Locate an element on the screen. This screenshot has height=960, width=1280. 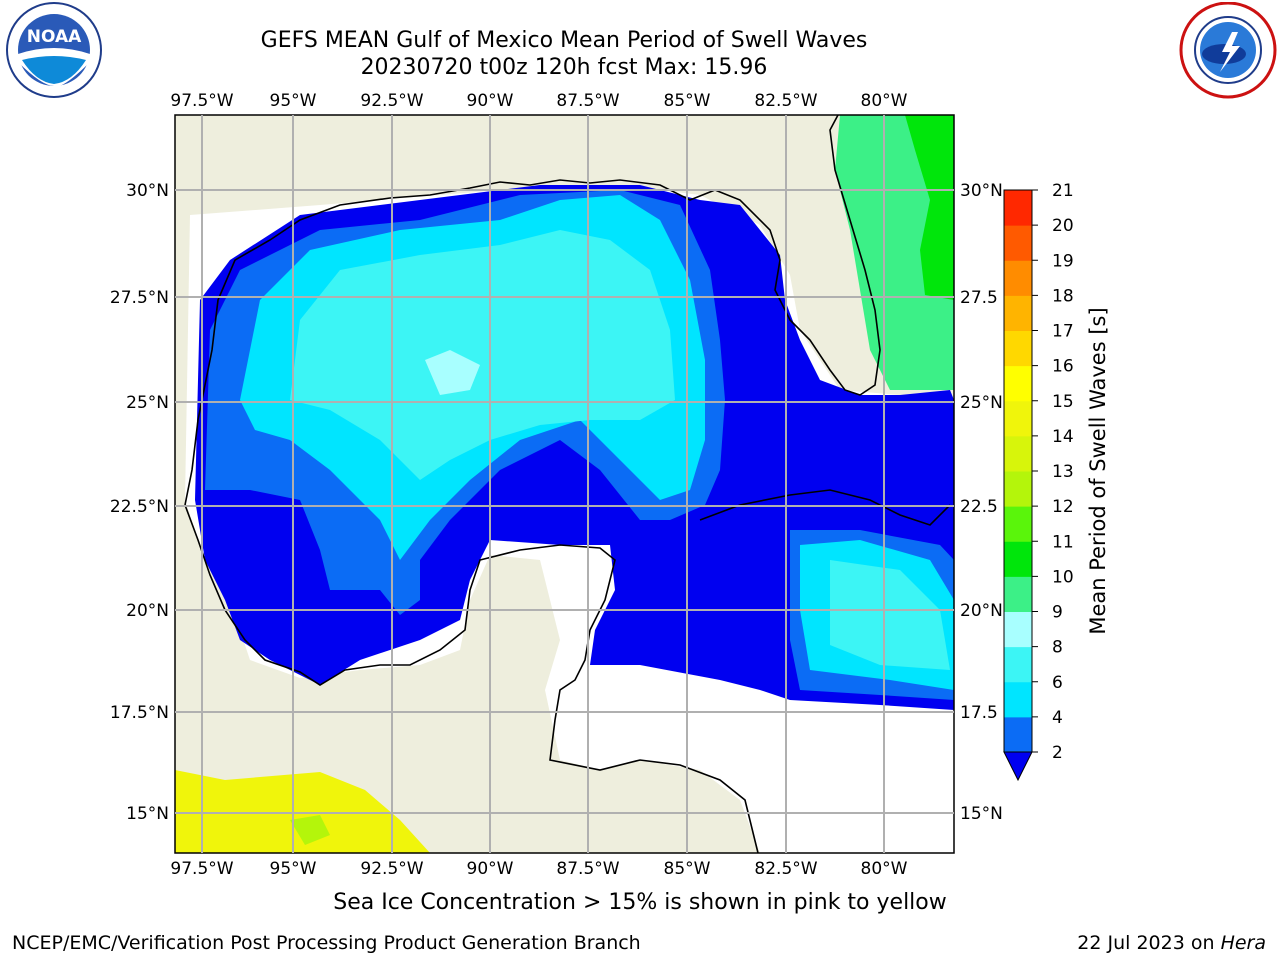
sea-ice-patch is located at coordinates (310, 830).